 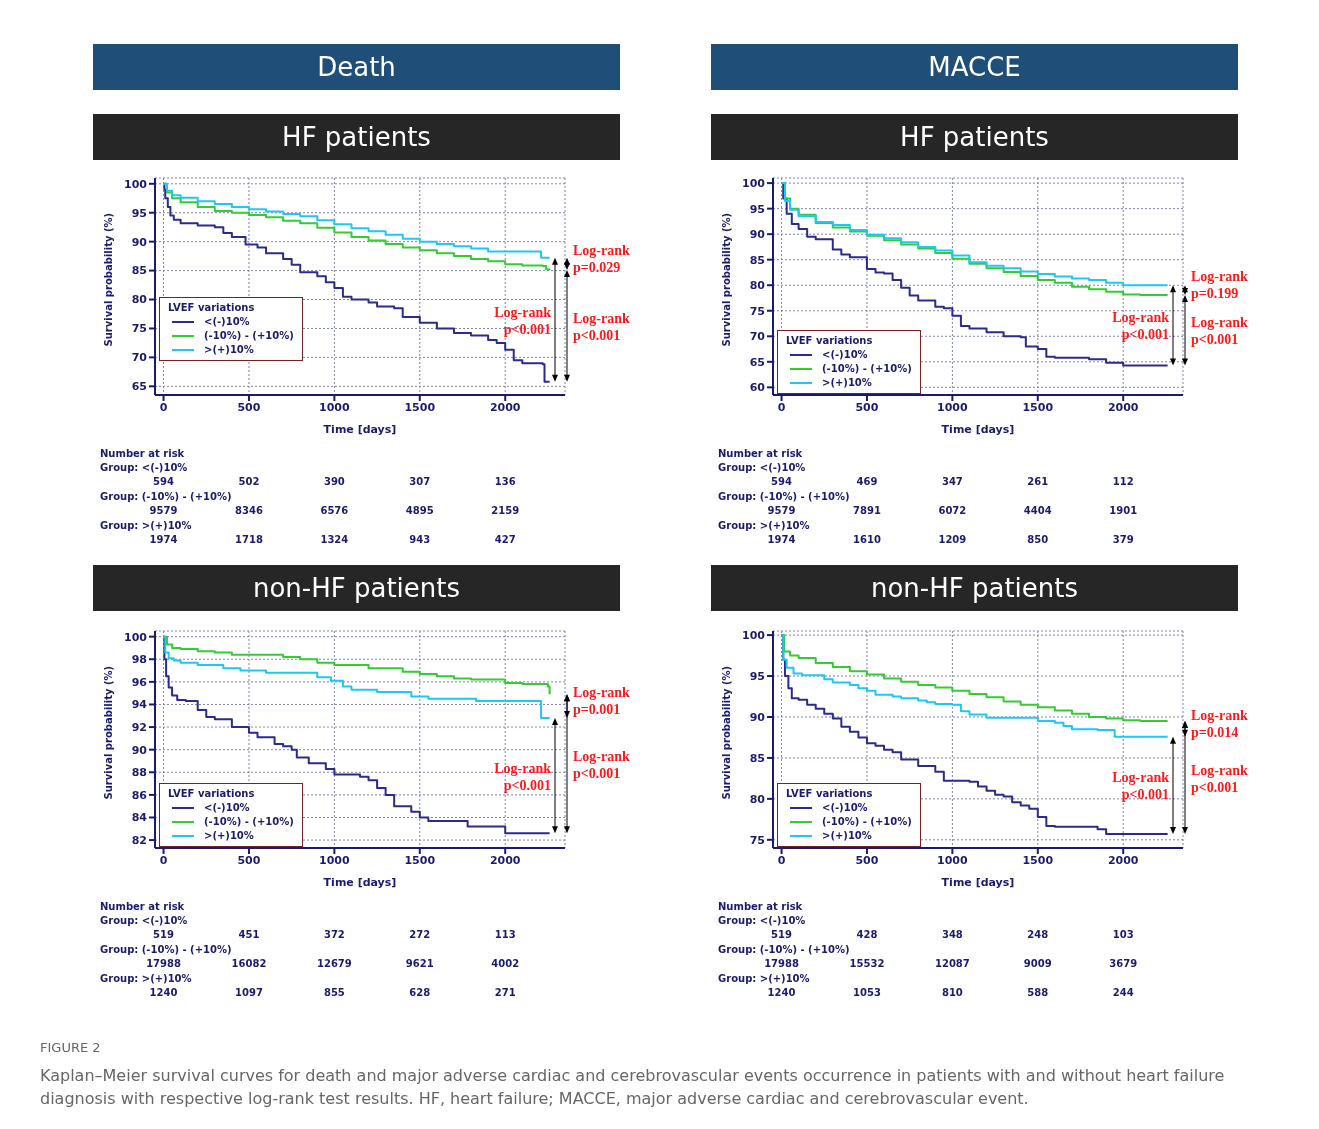 I want to click on text: 15532, so click(x=867, y=963).